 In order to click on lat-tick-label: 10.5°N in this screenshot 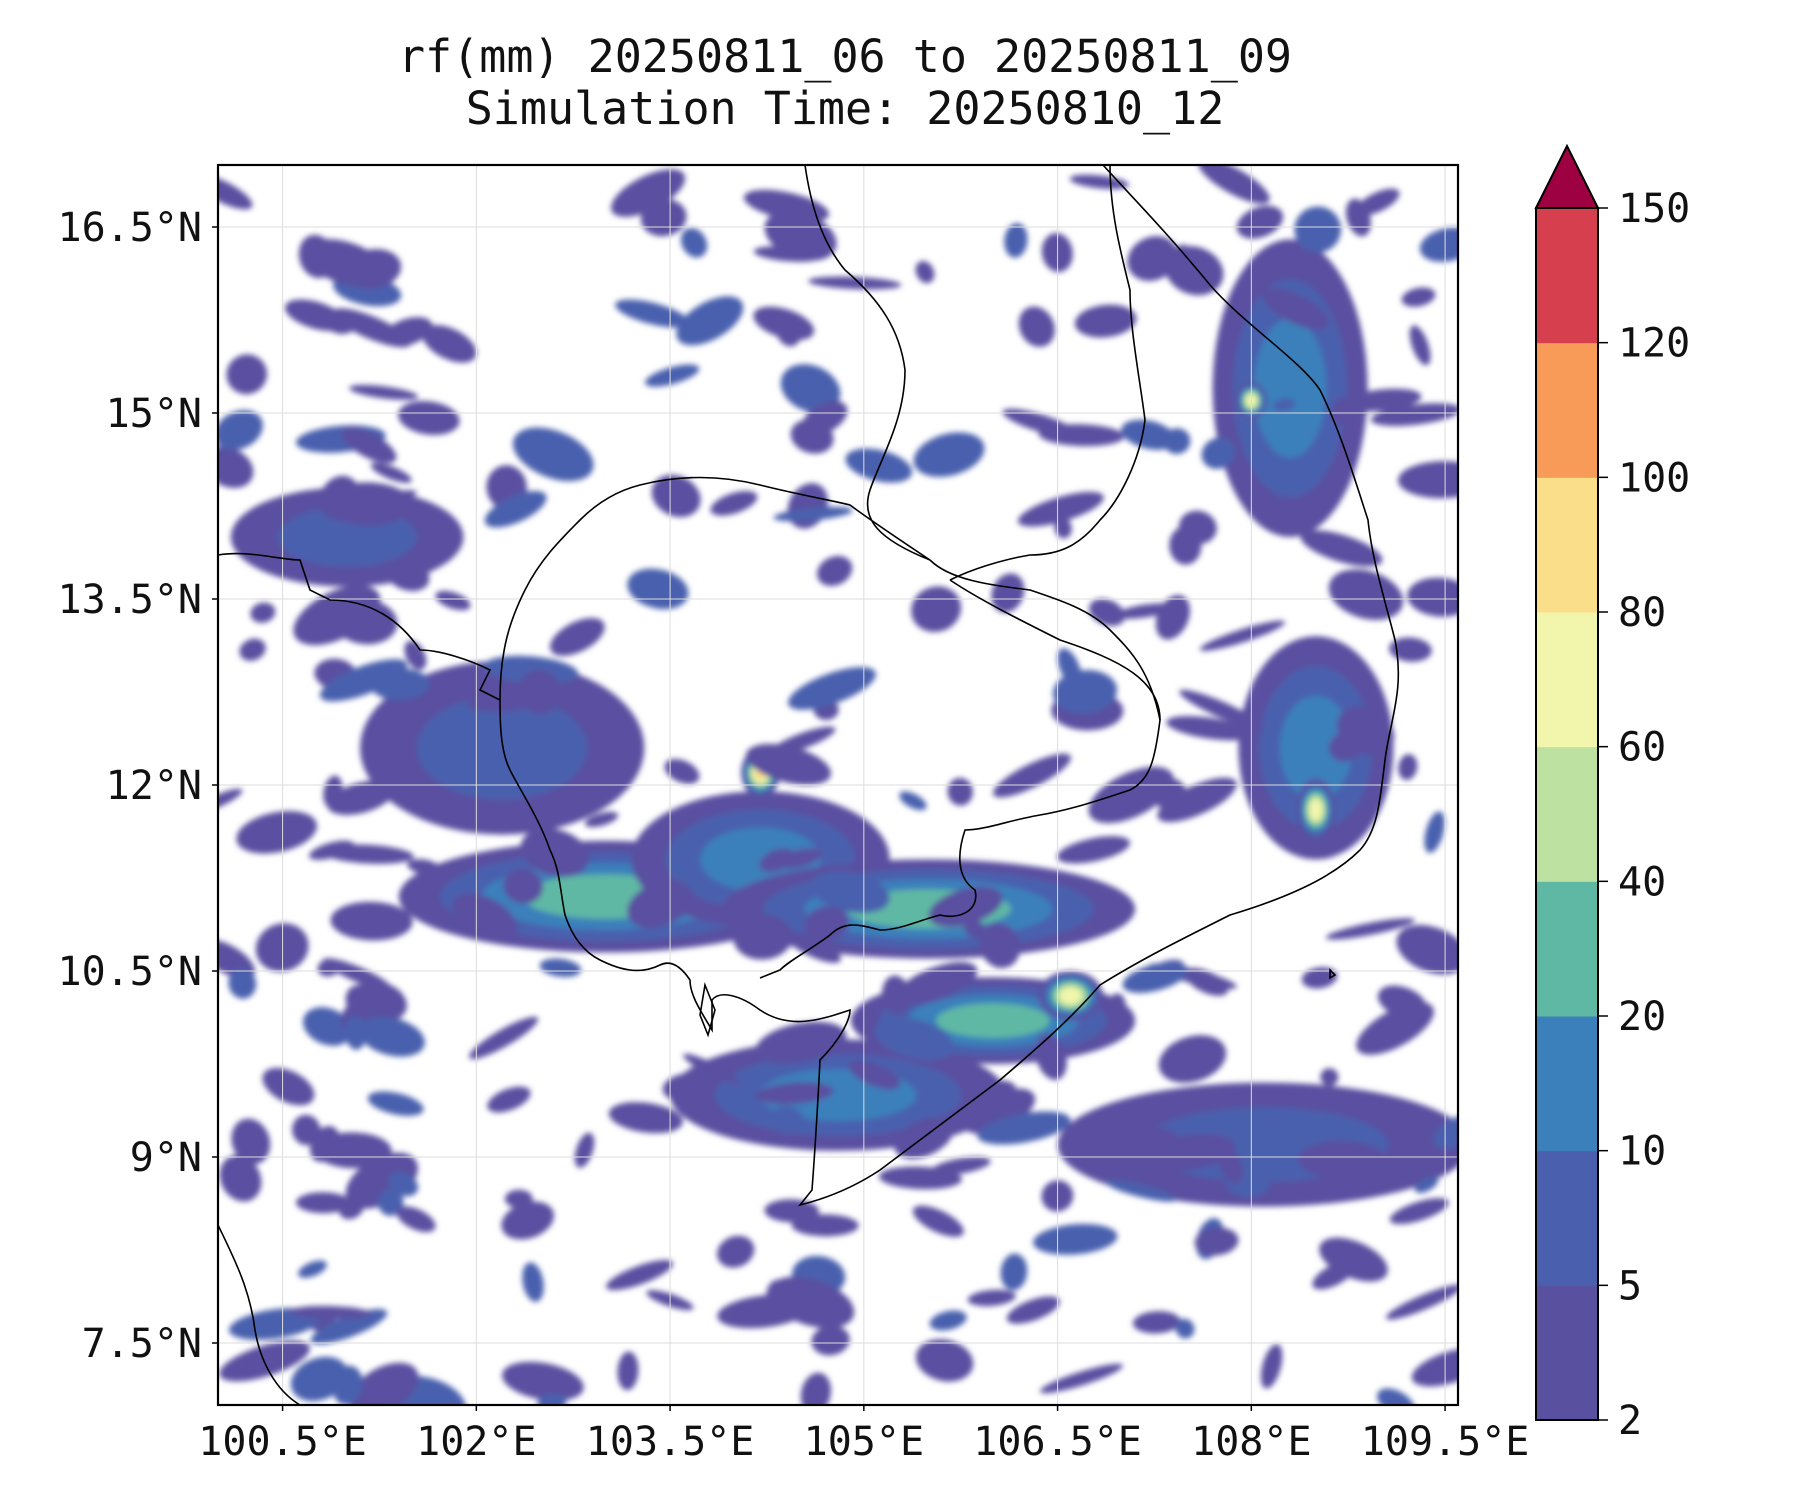, I will do `click(130, 972)`.